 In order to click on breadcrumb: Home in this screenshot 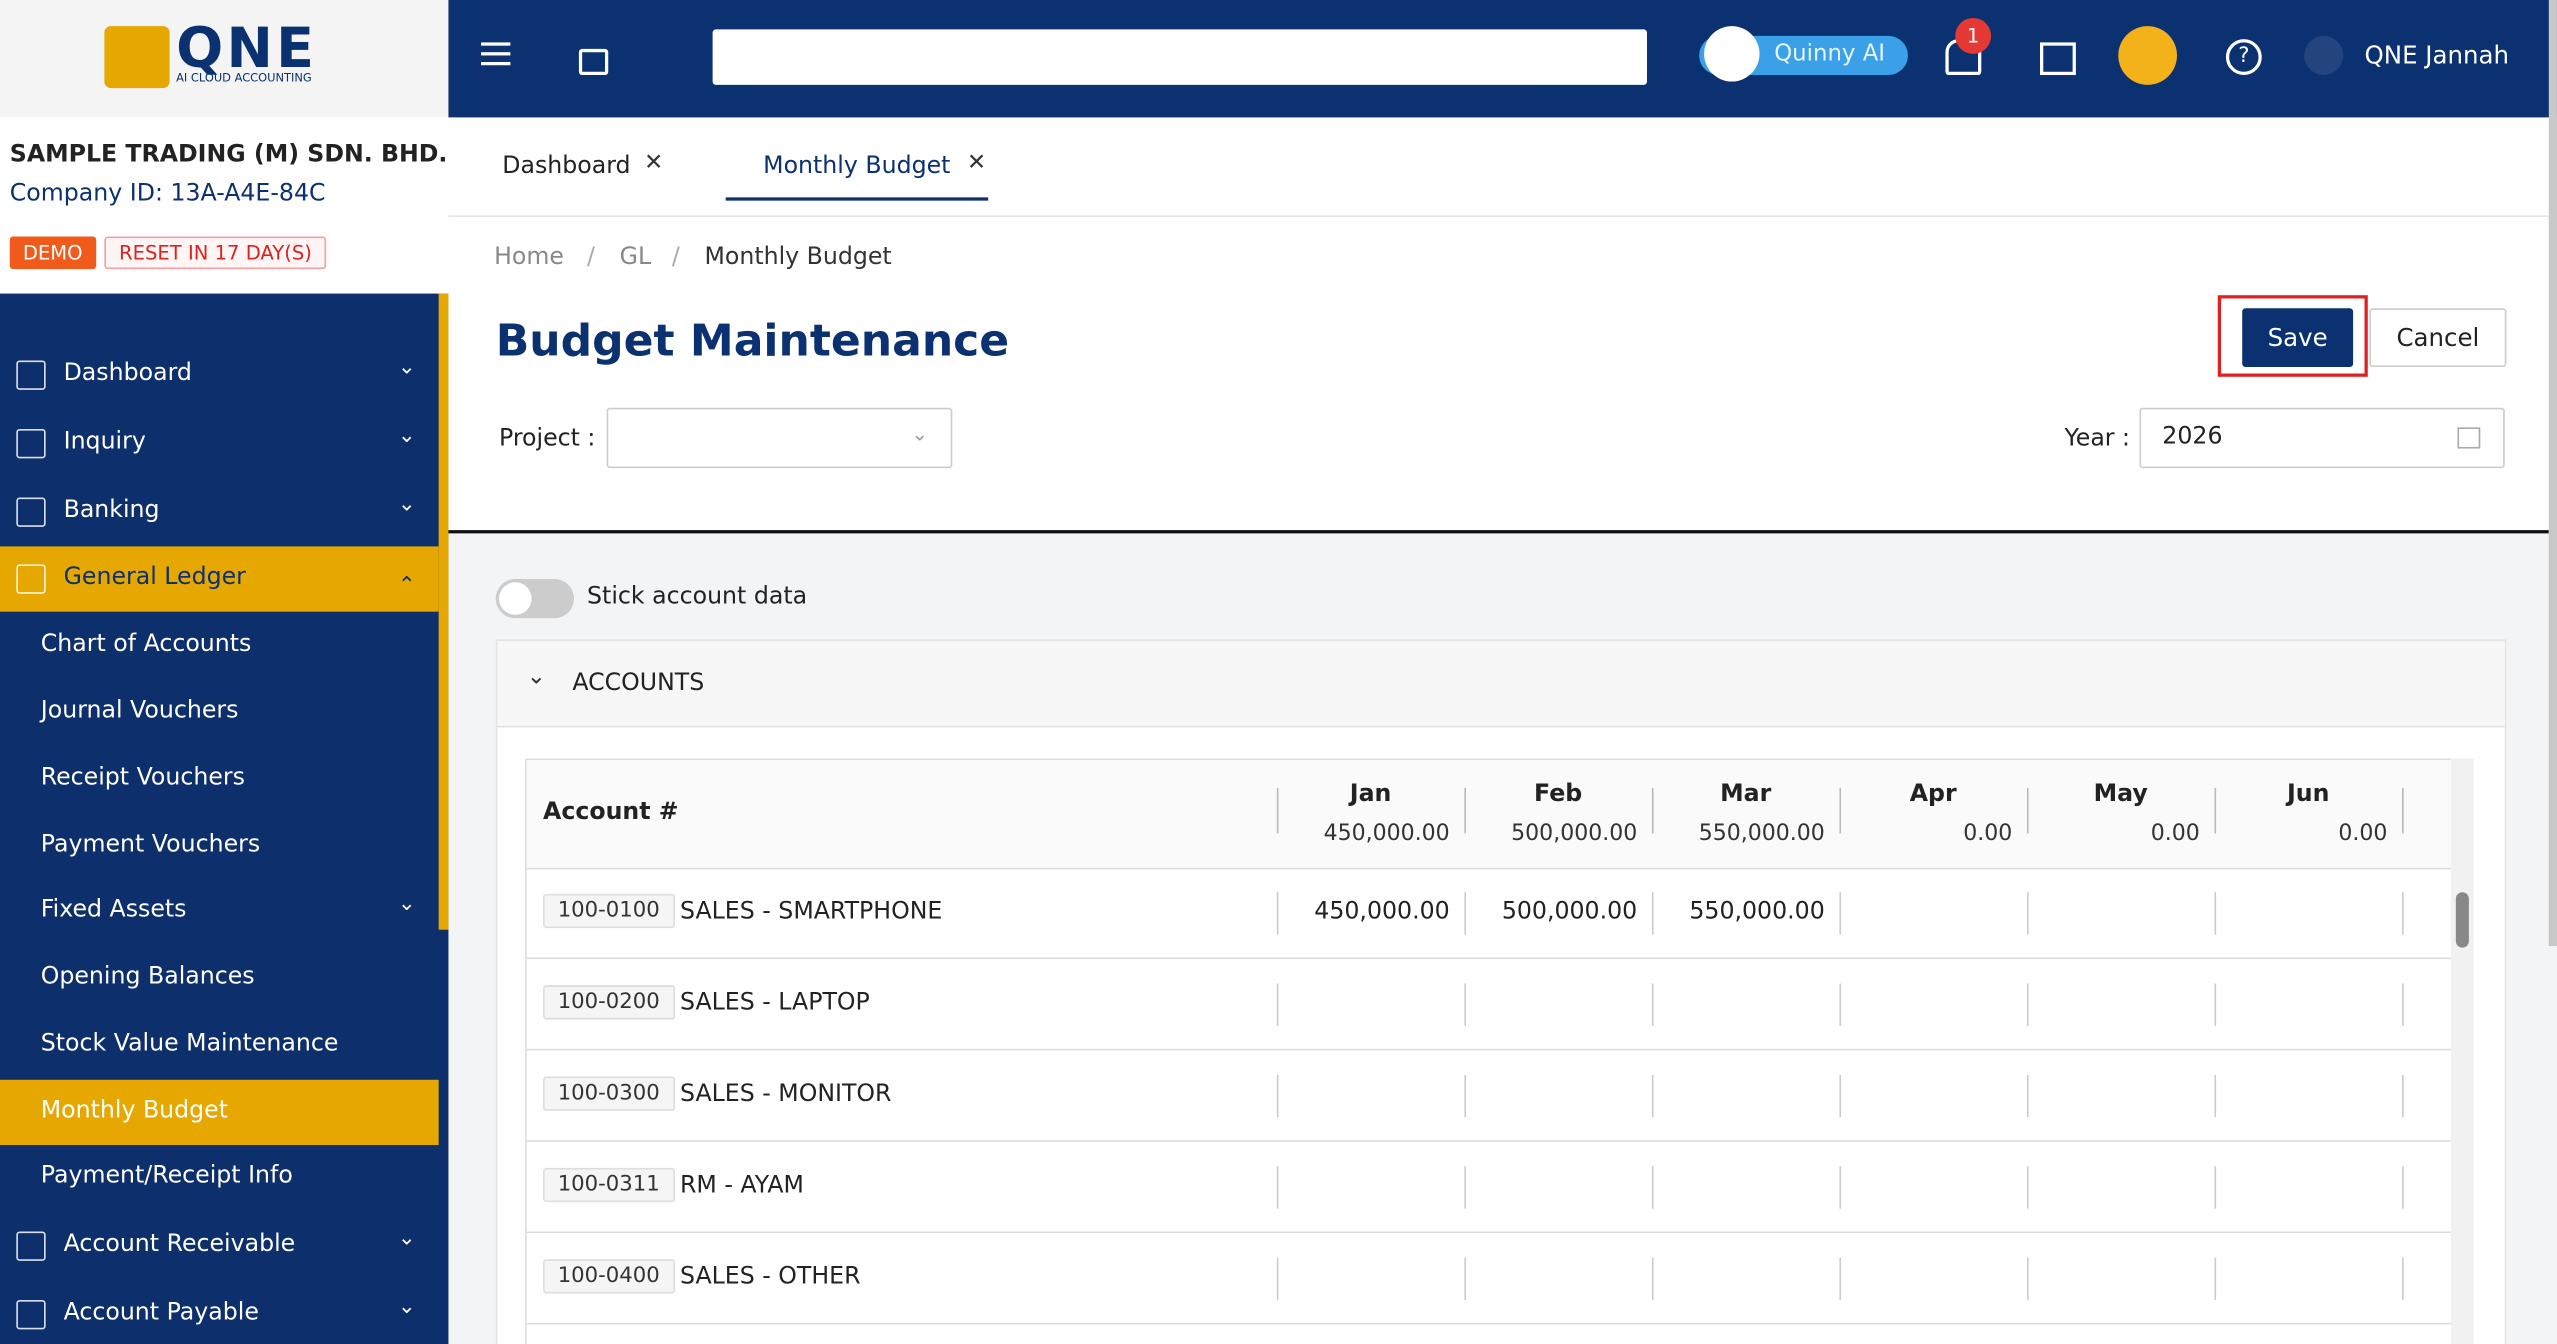, I will do `click(529, 258)`.